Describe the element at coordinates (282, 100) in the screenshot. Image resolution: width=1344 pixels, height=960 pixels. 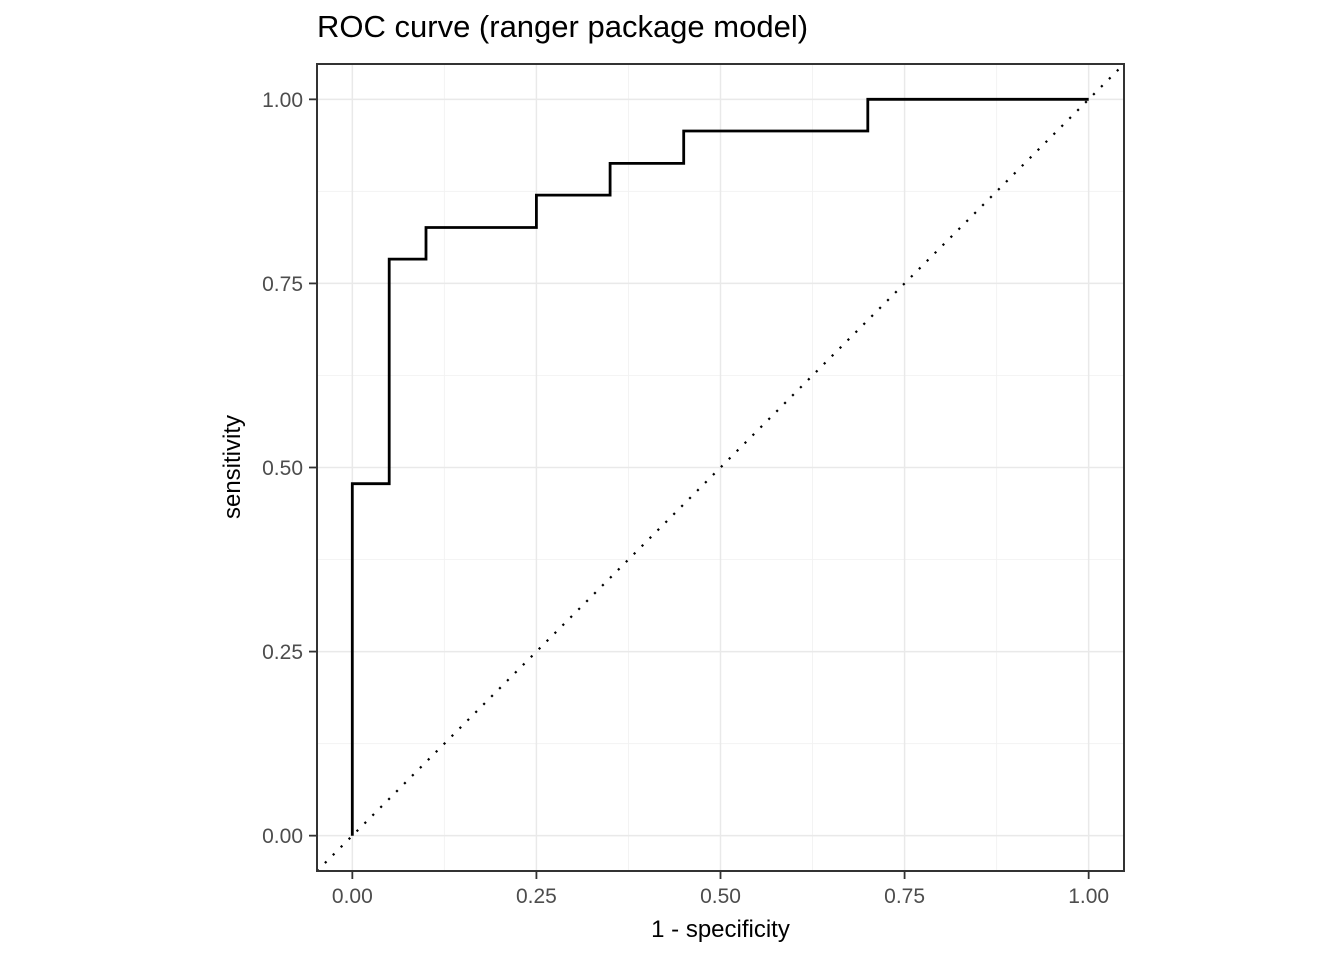
I see `y-tick-label: 1.00` at that location.